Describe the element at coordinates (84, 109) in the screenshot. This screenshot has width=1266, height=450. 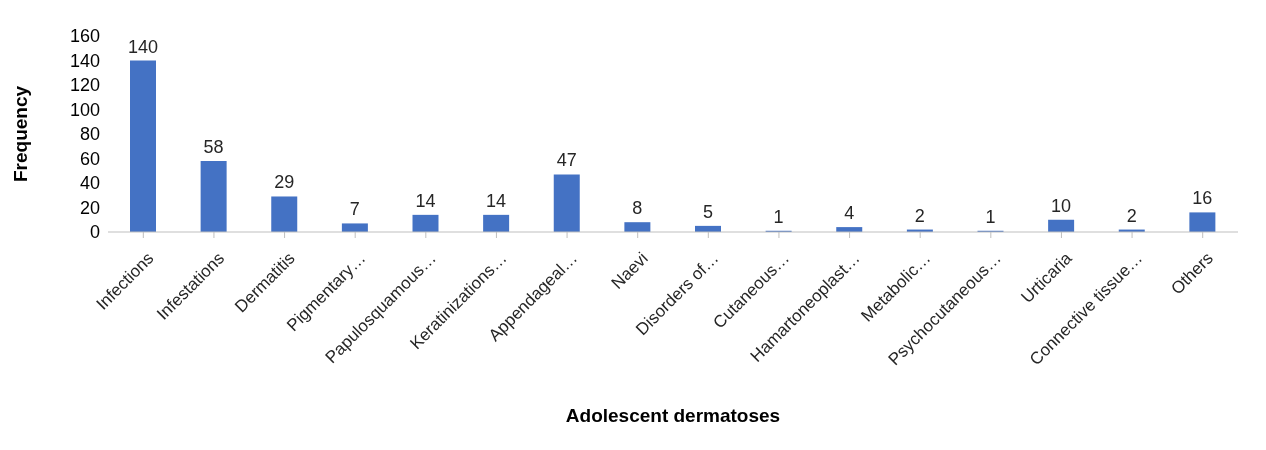
I see `y-tick-label: 100` at that location.